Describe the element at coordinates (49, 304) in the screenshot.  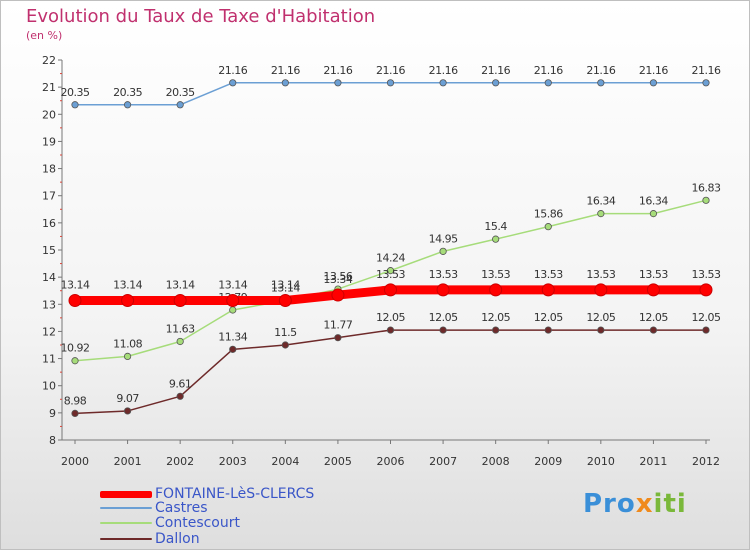
I see `y-tick-label: 13` at that location.